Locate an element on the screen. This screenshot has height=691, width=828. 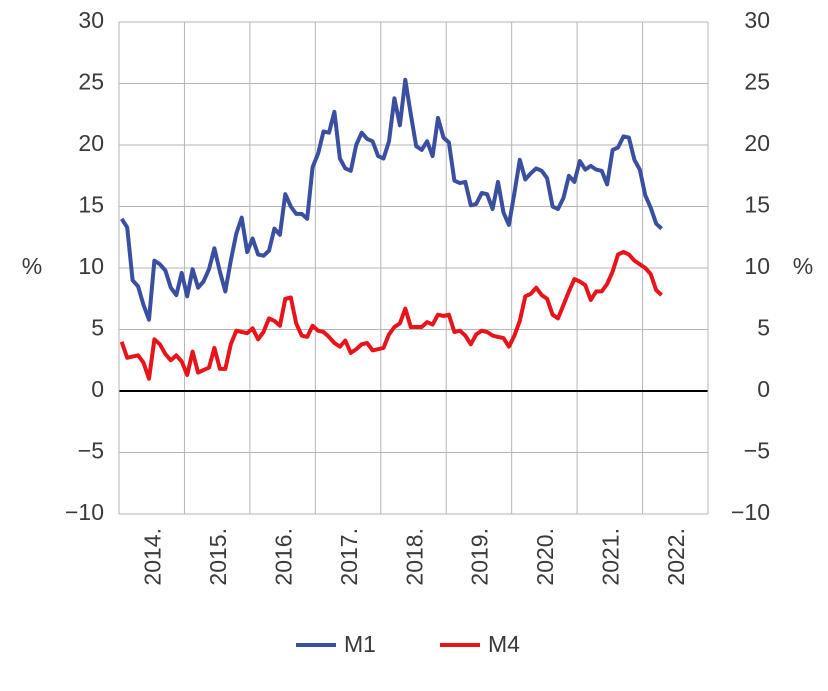
y-axis-label: % is located at coordinates (32, 266).